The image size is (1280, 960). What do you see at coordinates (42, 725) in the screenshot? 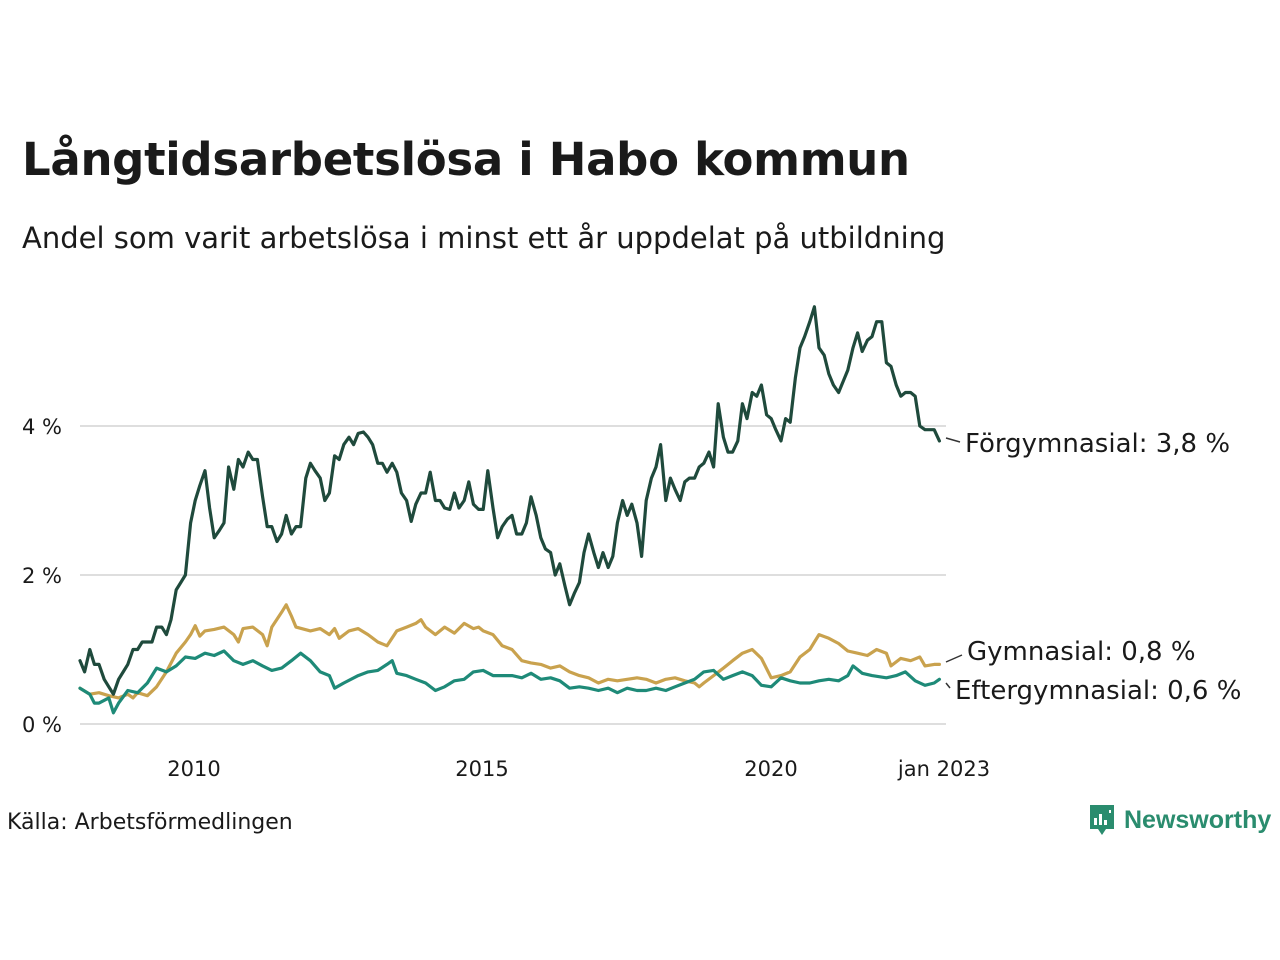
I see `y-tick-label: 0 %` at bounding box center [42, 725].